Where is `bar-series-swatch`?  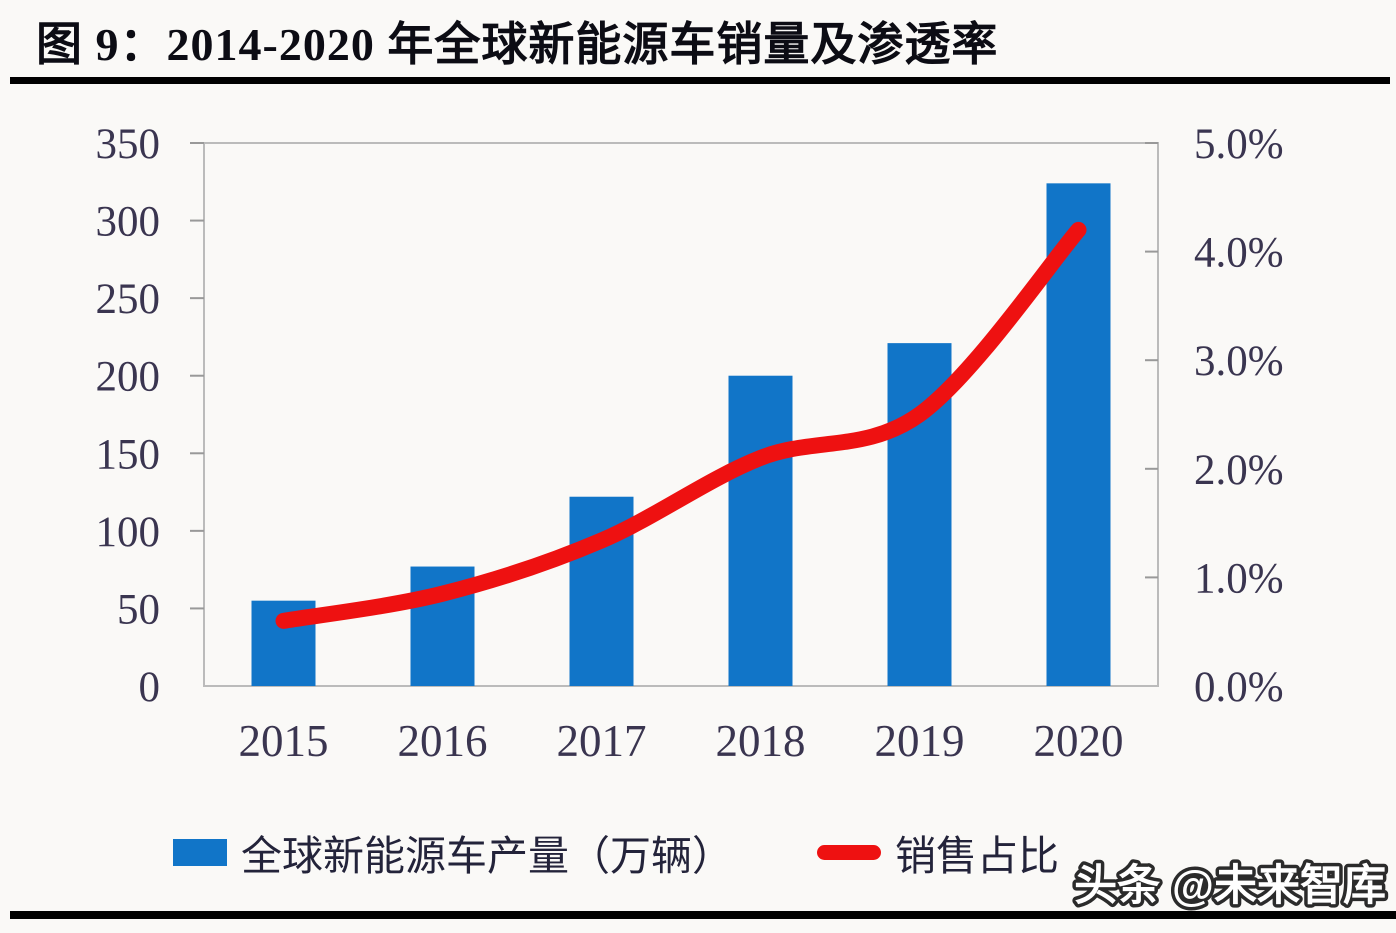 bar-series-swatch is located at coordinates (200, 852).